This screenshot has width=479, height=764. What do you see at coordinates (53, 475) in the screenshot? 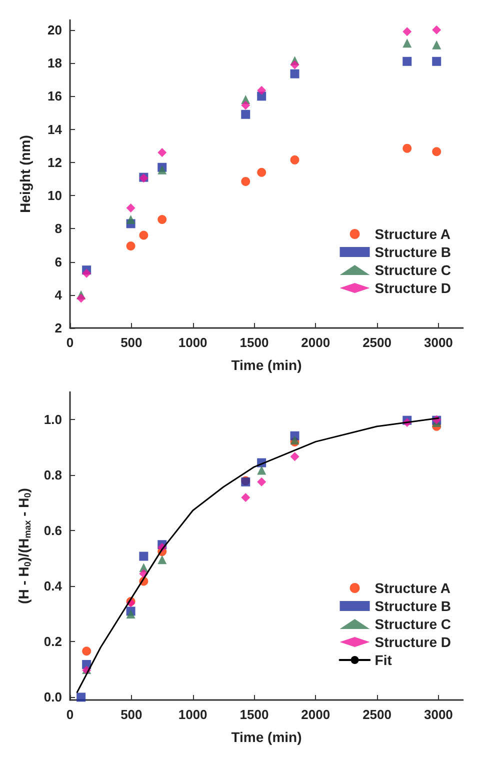
I see `y-tick-label: 0.8` at bounding box center [53, 475].